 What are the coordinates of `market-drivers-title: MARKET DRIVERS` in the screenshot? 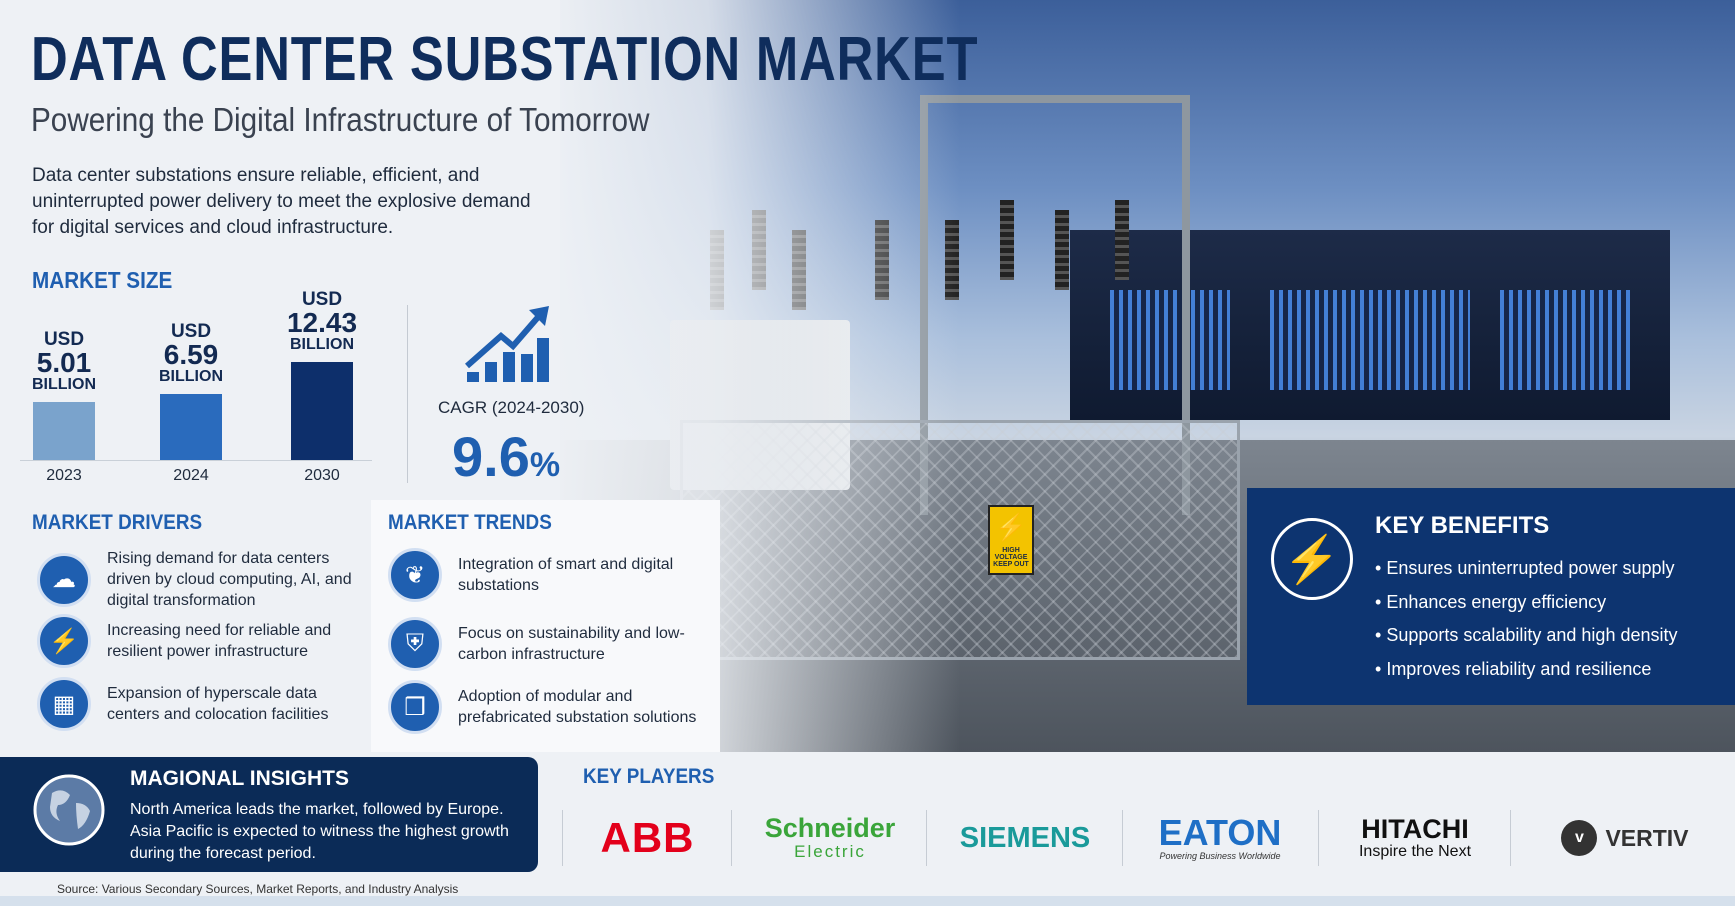 It's located at (117, 522).